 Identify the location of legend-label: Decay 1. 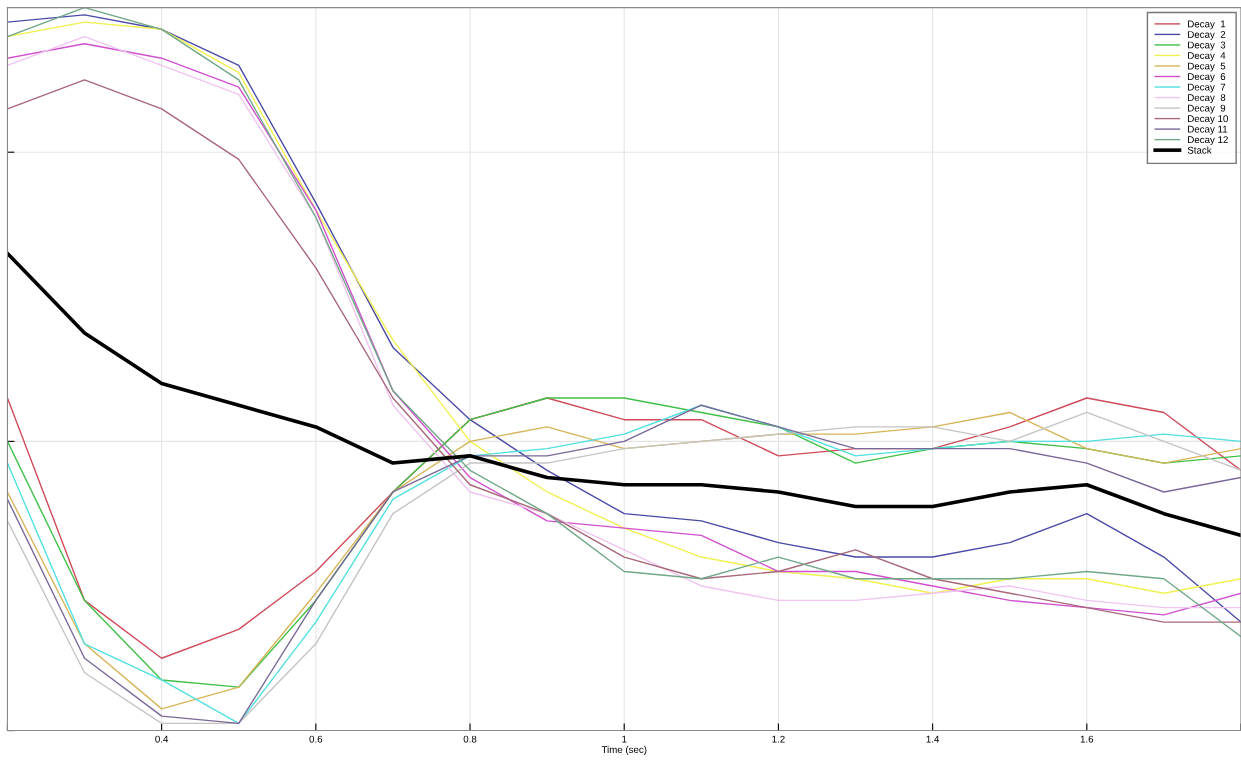
(1207, 25).